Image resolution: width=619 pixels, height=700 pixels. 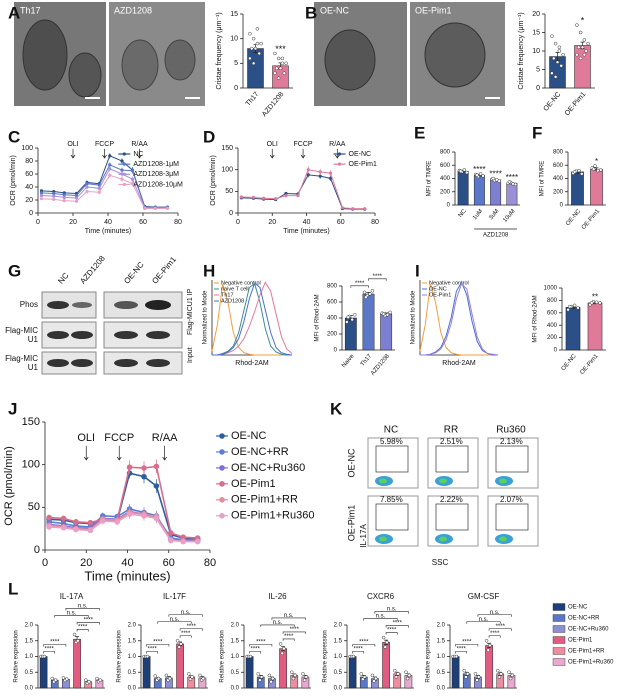 What do you see at coordinates (253, 484) in the screenshot?
I see `legend-label: OE-Pim1` at bounding box center [253, 484].